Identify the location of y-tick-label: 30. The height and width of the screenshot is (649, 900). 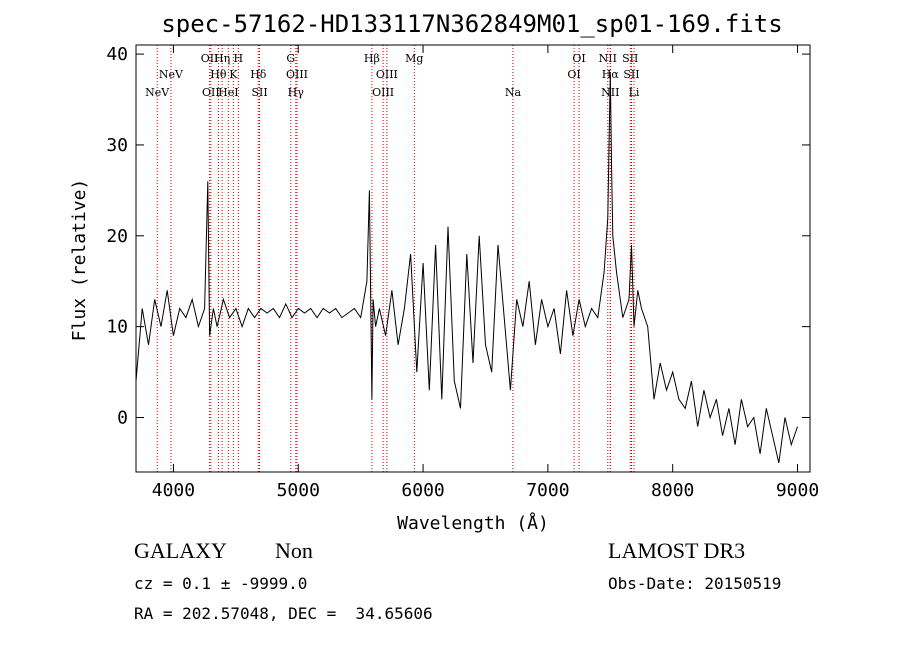
(117, 145).